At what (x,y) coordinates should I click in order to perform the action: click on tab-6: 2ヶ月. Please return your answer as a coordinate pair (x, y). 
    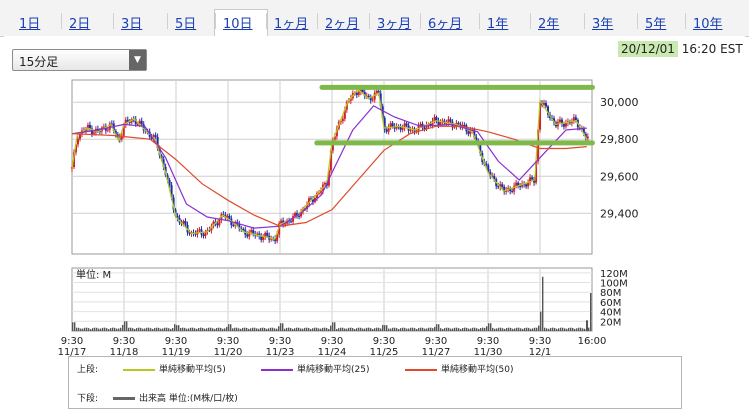
    Looking at the image, I should click on (342, 24).